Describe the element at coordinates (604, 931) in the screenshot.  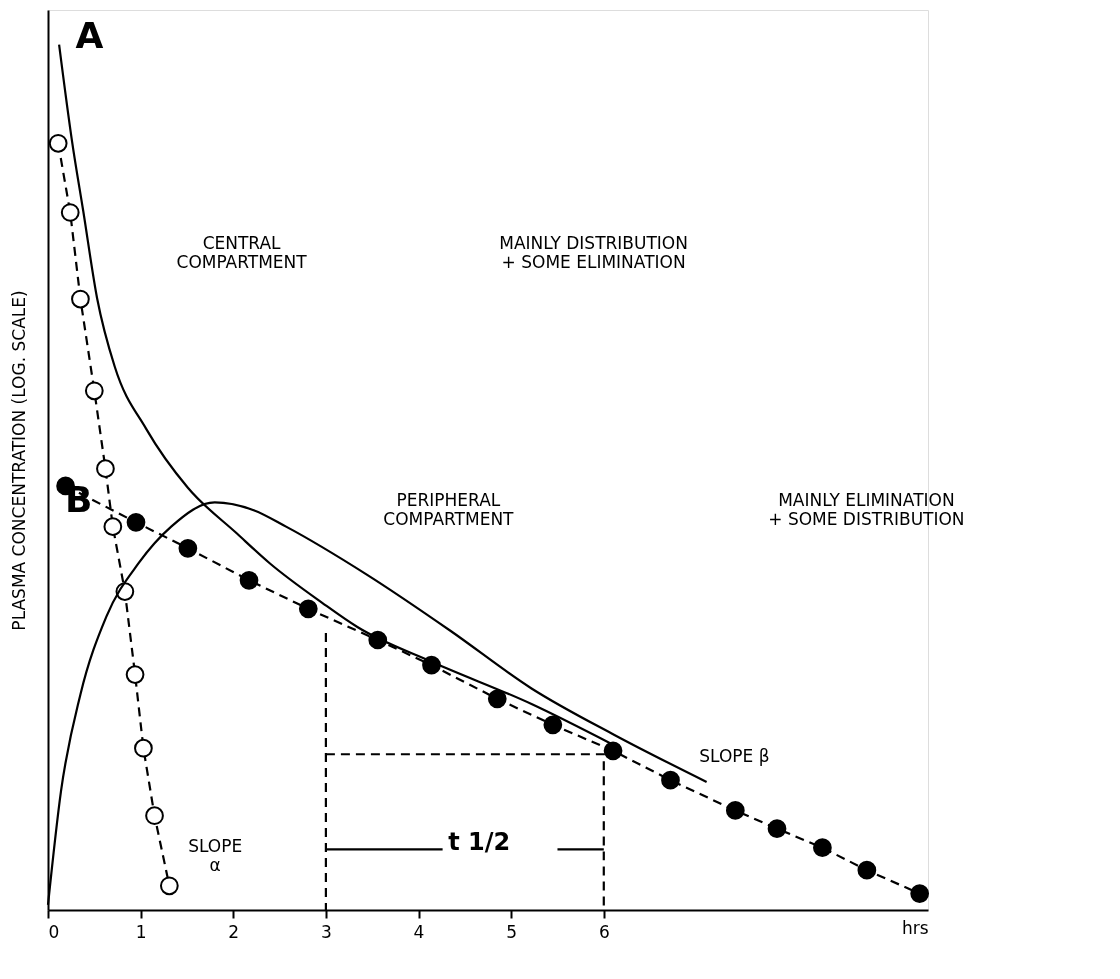
I see `x-tick-label: 6` at that location.